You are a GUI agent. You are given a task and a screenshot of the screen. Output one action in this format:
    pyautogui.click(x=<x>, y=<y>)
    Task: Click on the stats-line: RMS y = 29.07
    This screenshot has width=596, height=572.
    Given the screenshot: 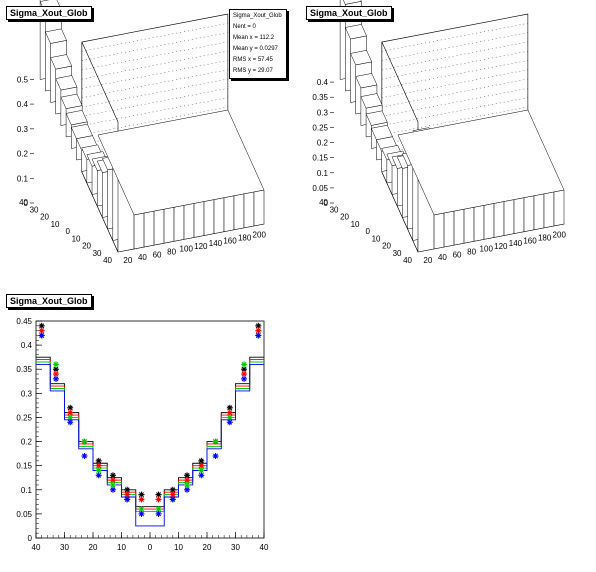 What is the action you would take?
    pyautogui.click(x=253, y=71)
    